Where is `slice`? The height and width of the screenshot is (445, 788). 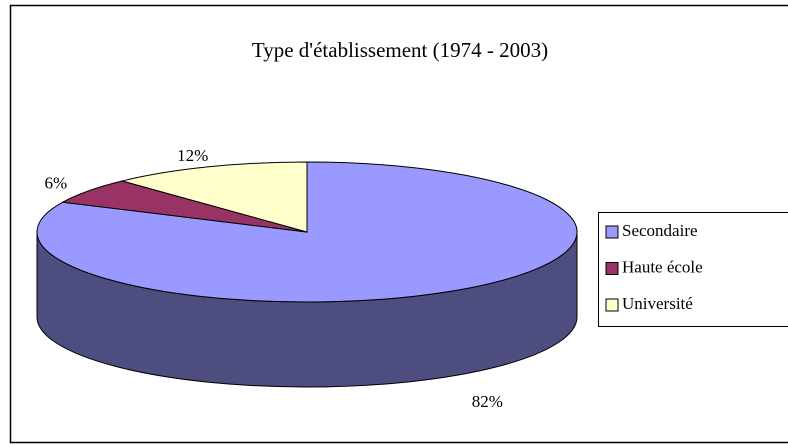
slice is located at coordinates (214, 197).